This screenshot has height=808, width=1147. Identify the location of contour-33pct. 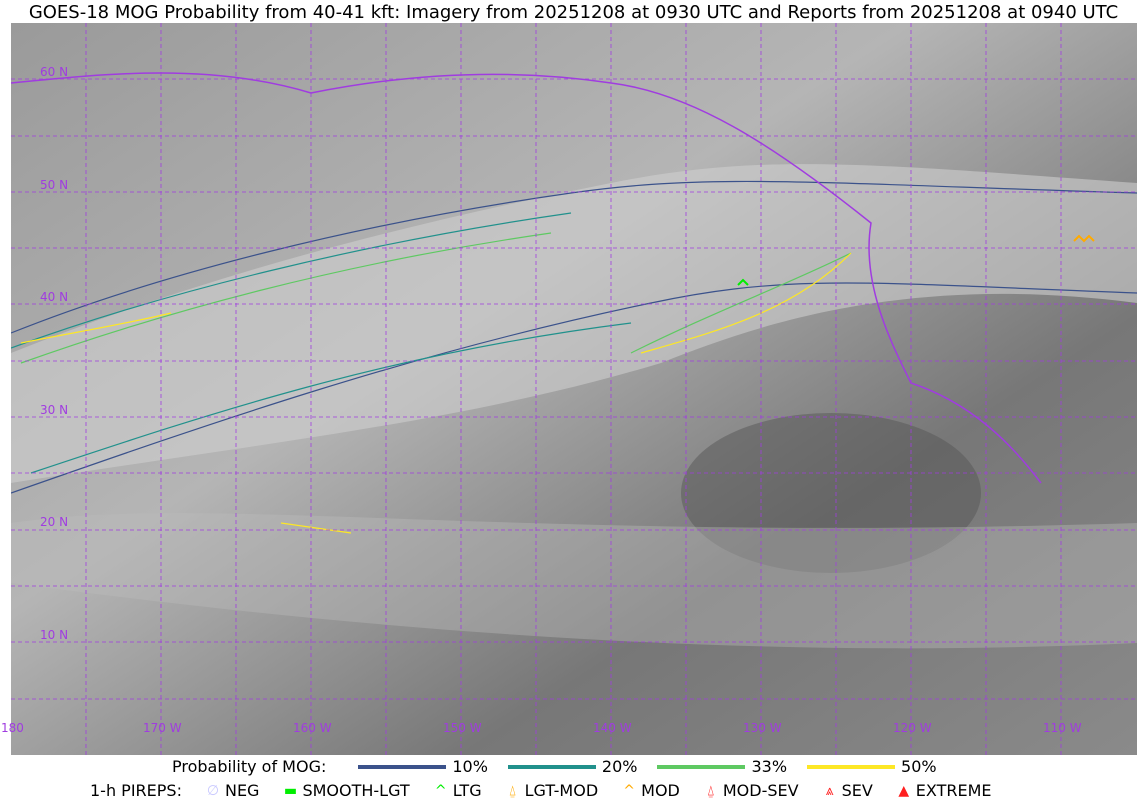
(436, 298).